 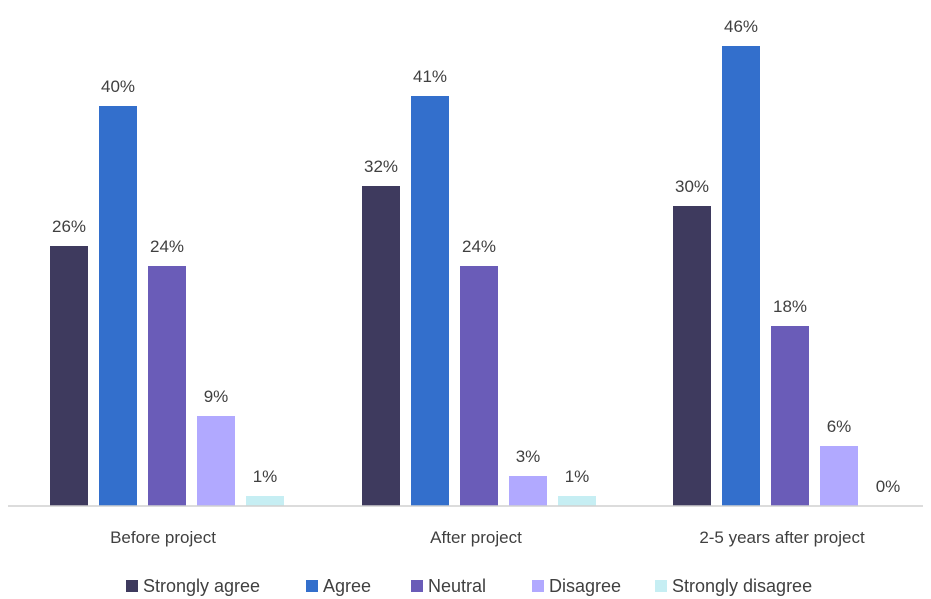 I want to click on data-label: 41%, so click(x=430, y=76).